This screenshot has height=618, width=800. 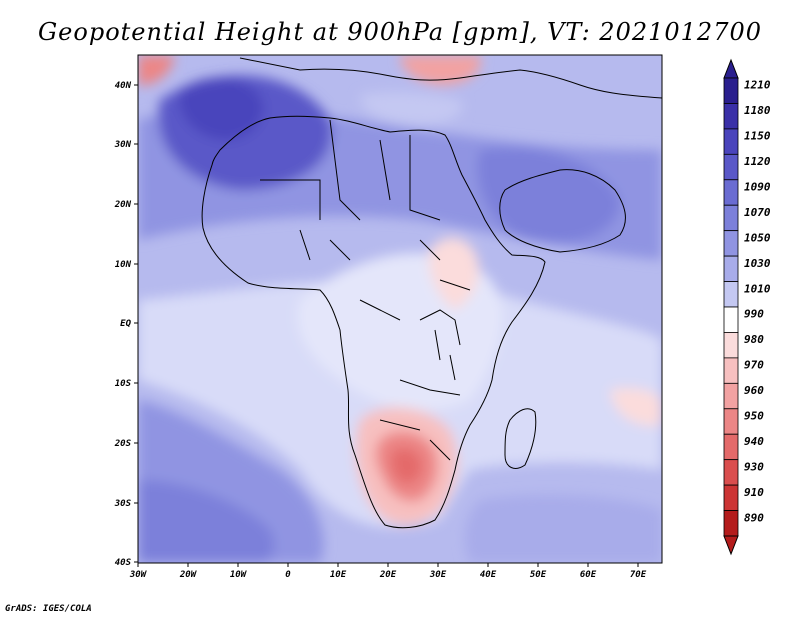 What do you see at coordinates (239, 575) in the screenshot?
I see `lon-tick-label: 10W` at bounding box center [239, 575].